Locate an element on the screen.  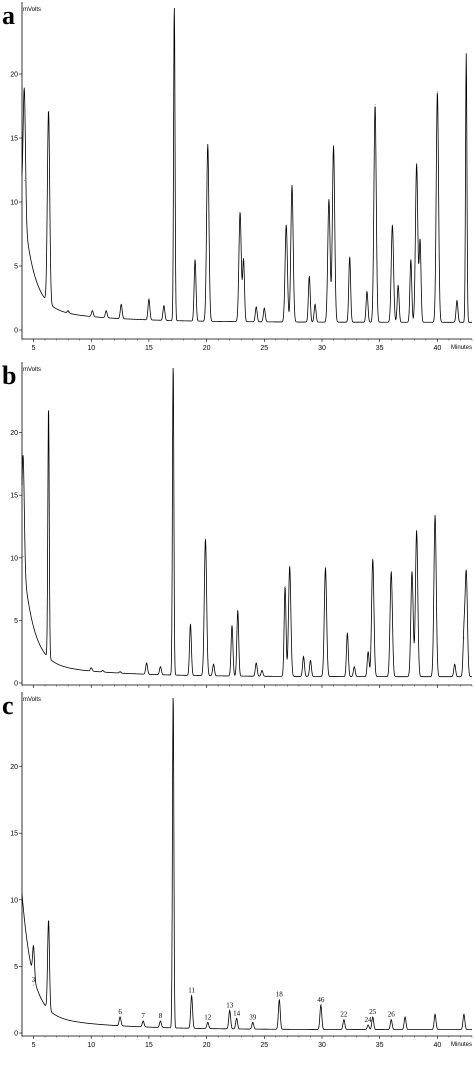
x-tick-label-a-40: 40 is located at coordinates (437, 348).